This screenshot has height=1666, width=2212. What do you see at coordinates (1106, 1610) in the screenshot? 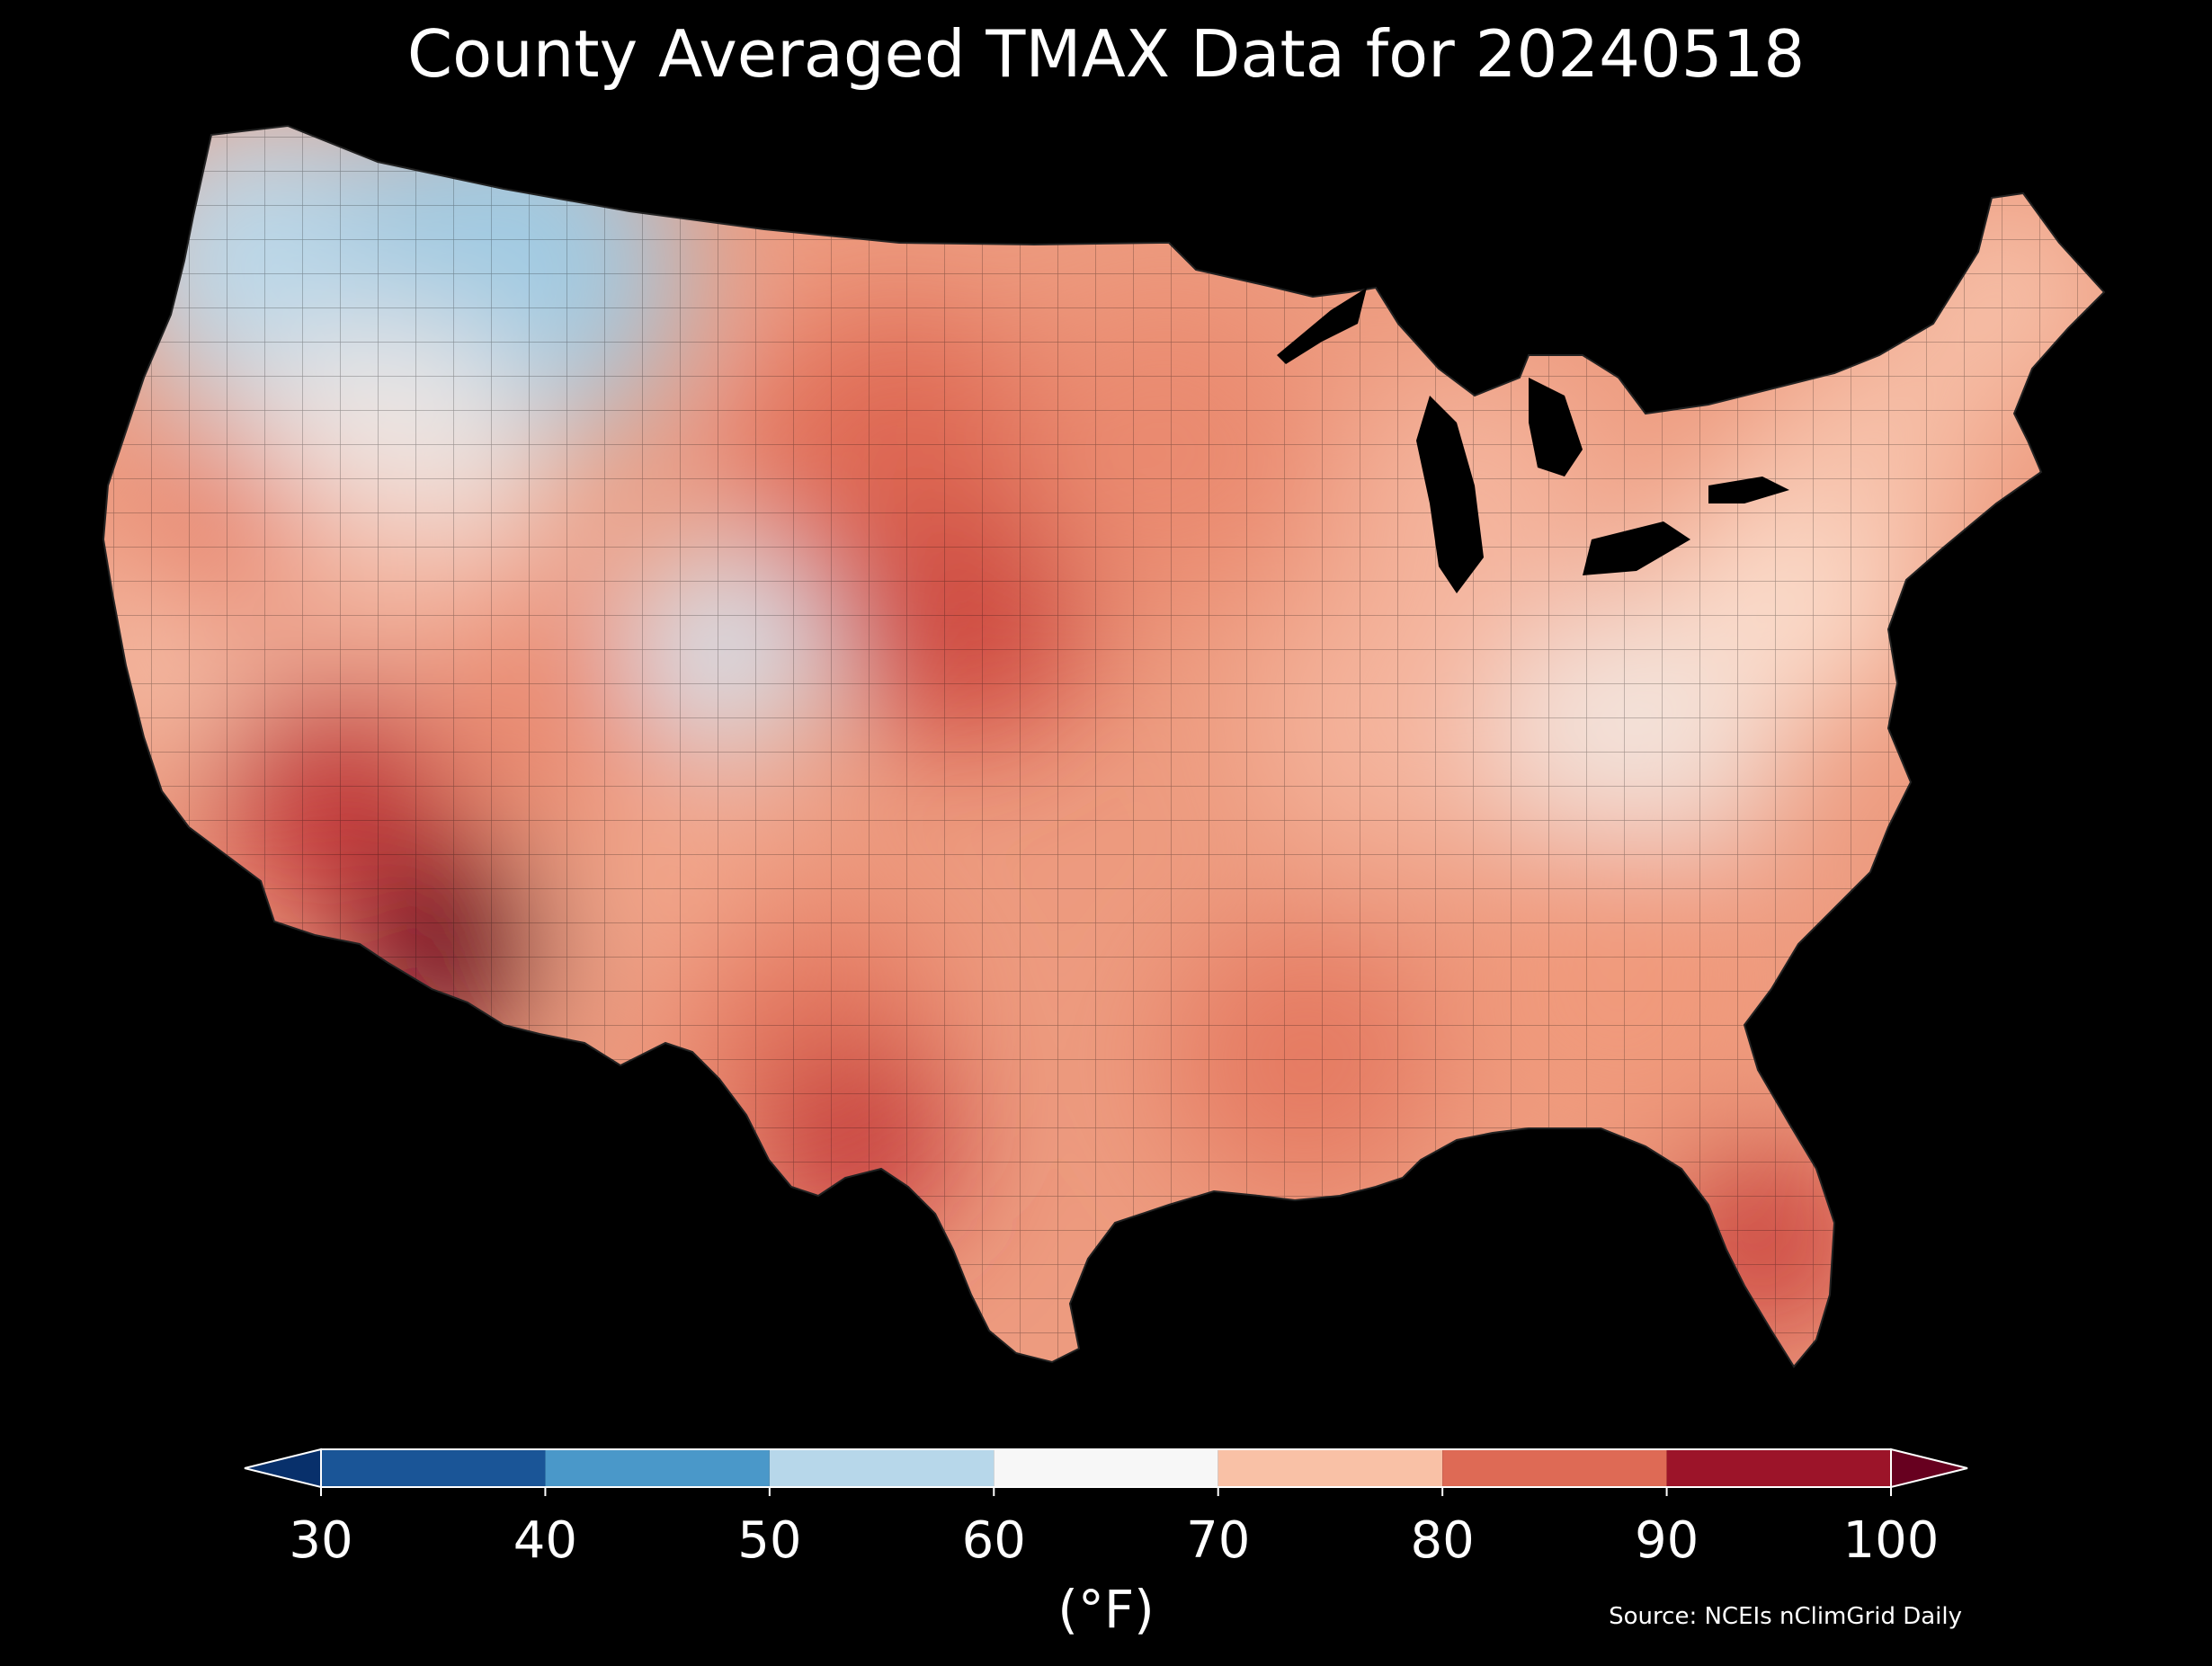
I see `colorbar-label: (°F)` at bounding box center [1106, 1610].